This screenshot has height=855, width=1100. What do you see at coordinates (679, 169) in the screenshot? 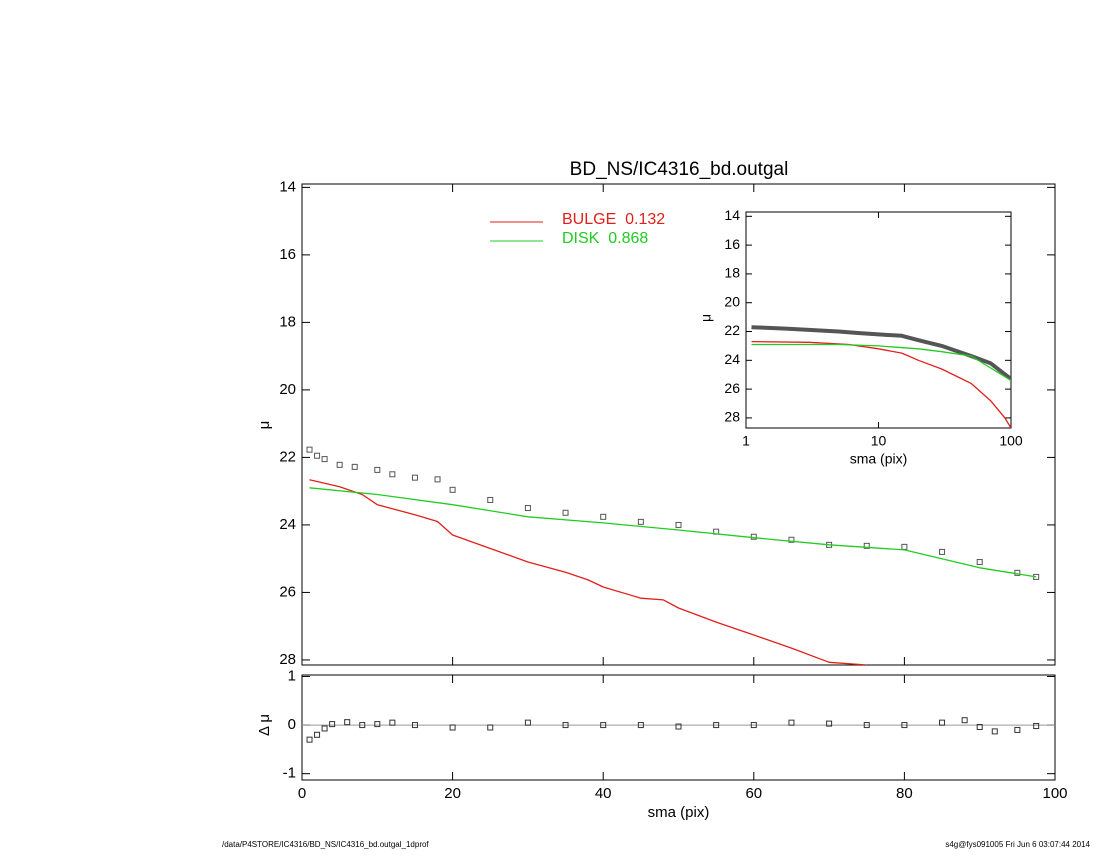
I see `chart-title: BD_NS/IC4316_bd.outgal` at bounding box center [679, 169].